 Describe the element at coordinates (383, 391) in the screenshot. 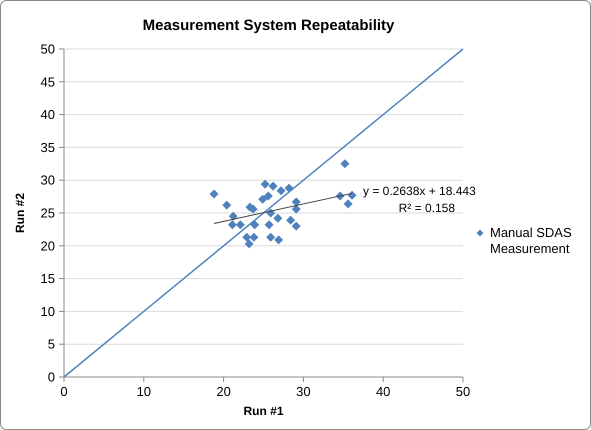

I see `x-tick-label: 40` at that location.